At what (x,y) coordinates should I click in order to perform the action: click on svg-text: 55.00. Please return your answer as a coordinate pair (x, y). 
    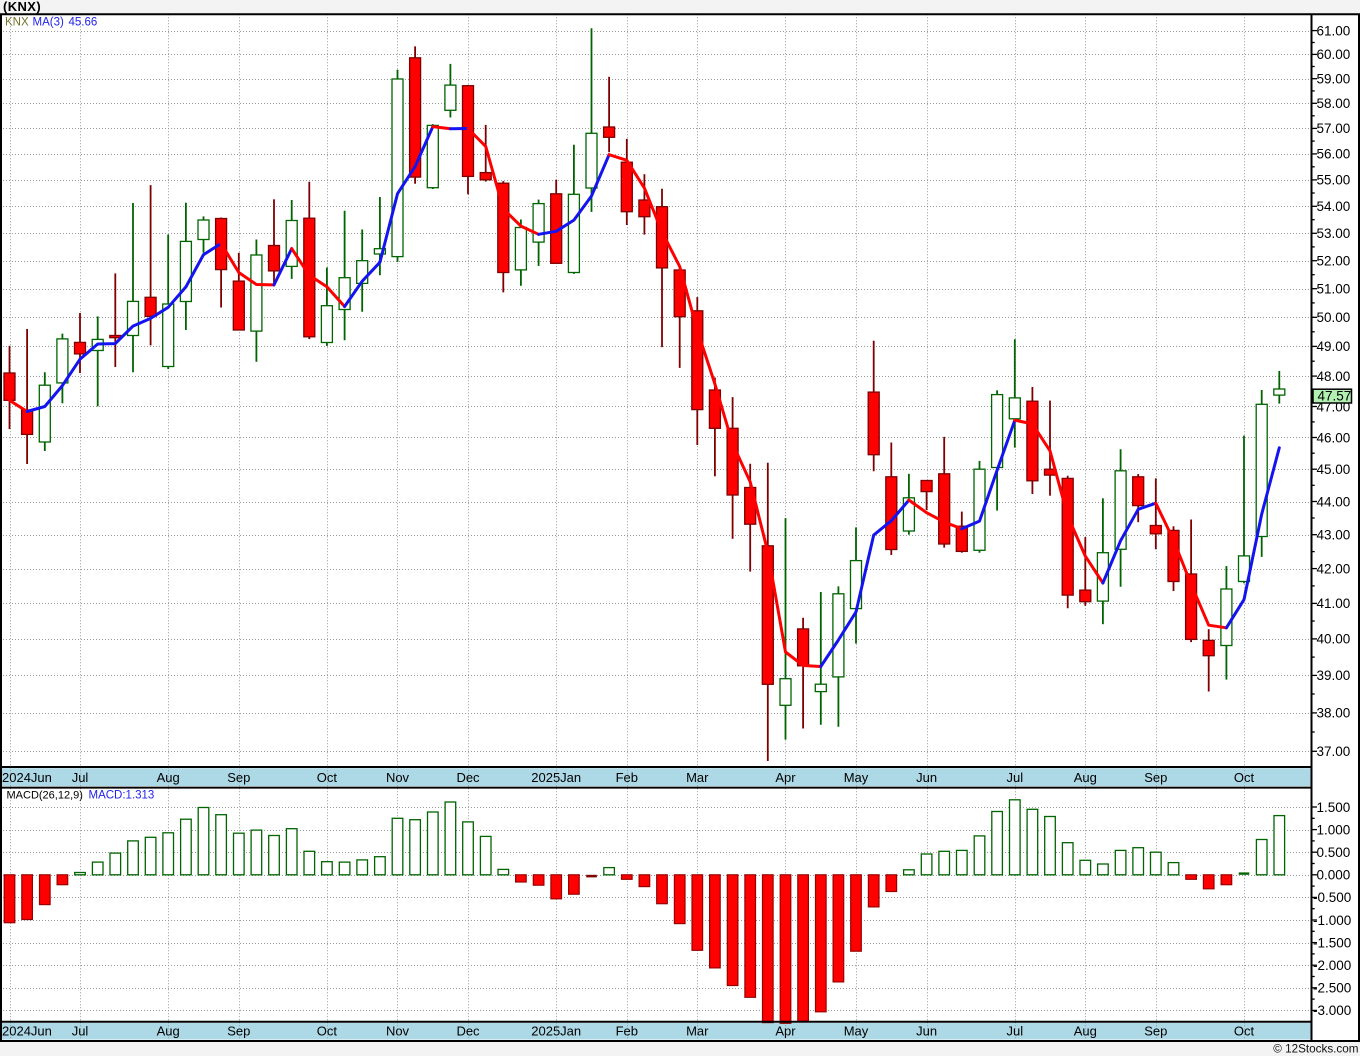
    Looking at the image, I should click on (1334, 180).